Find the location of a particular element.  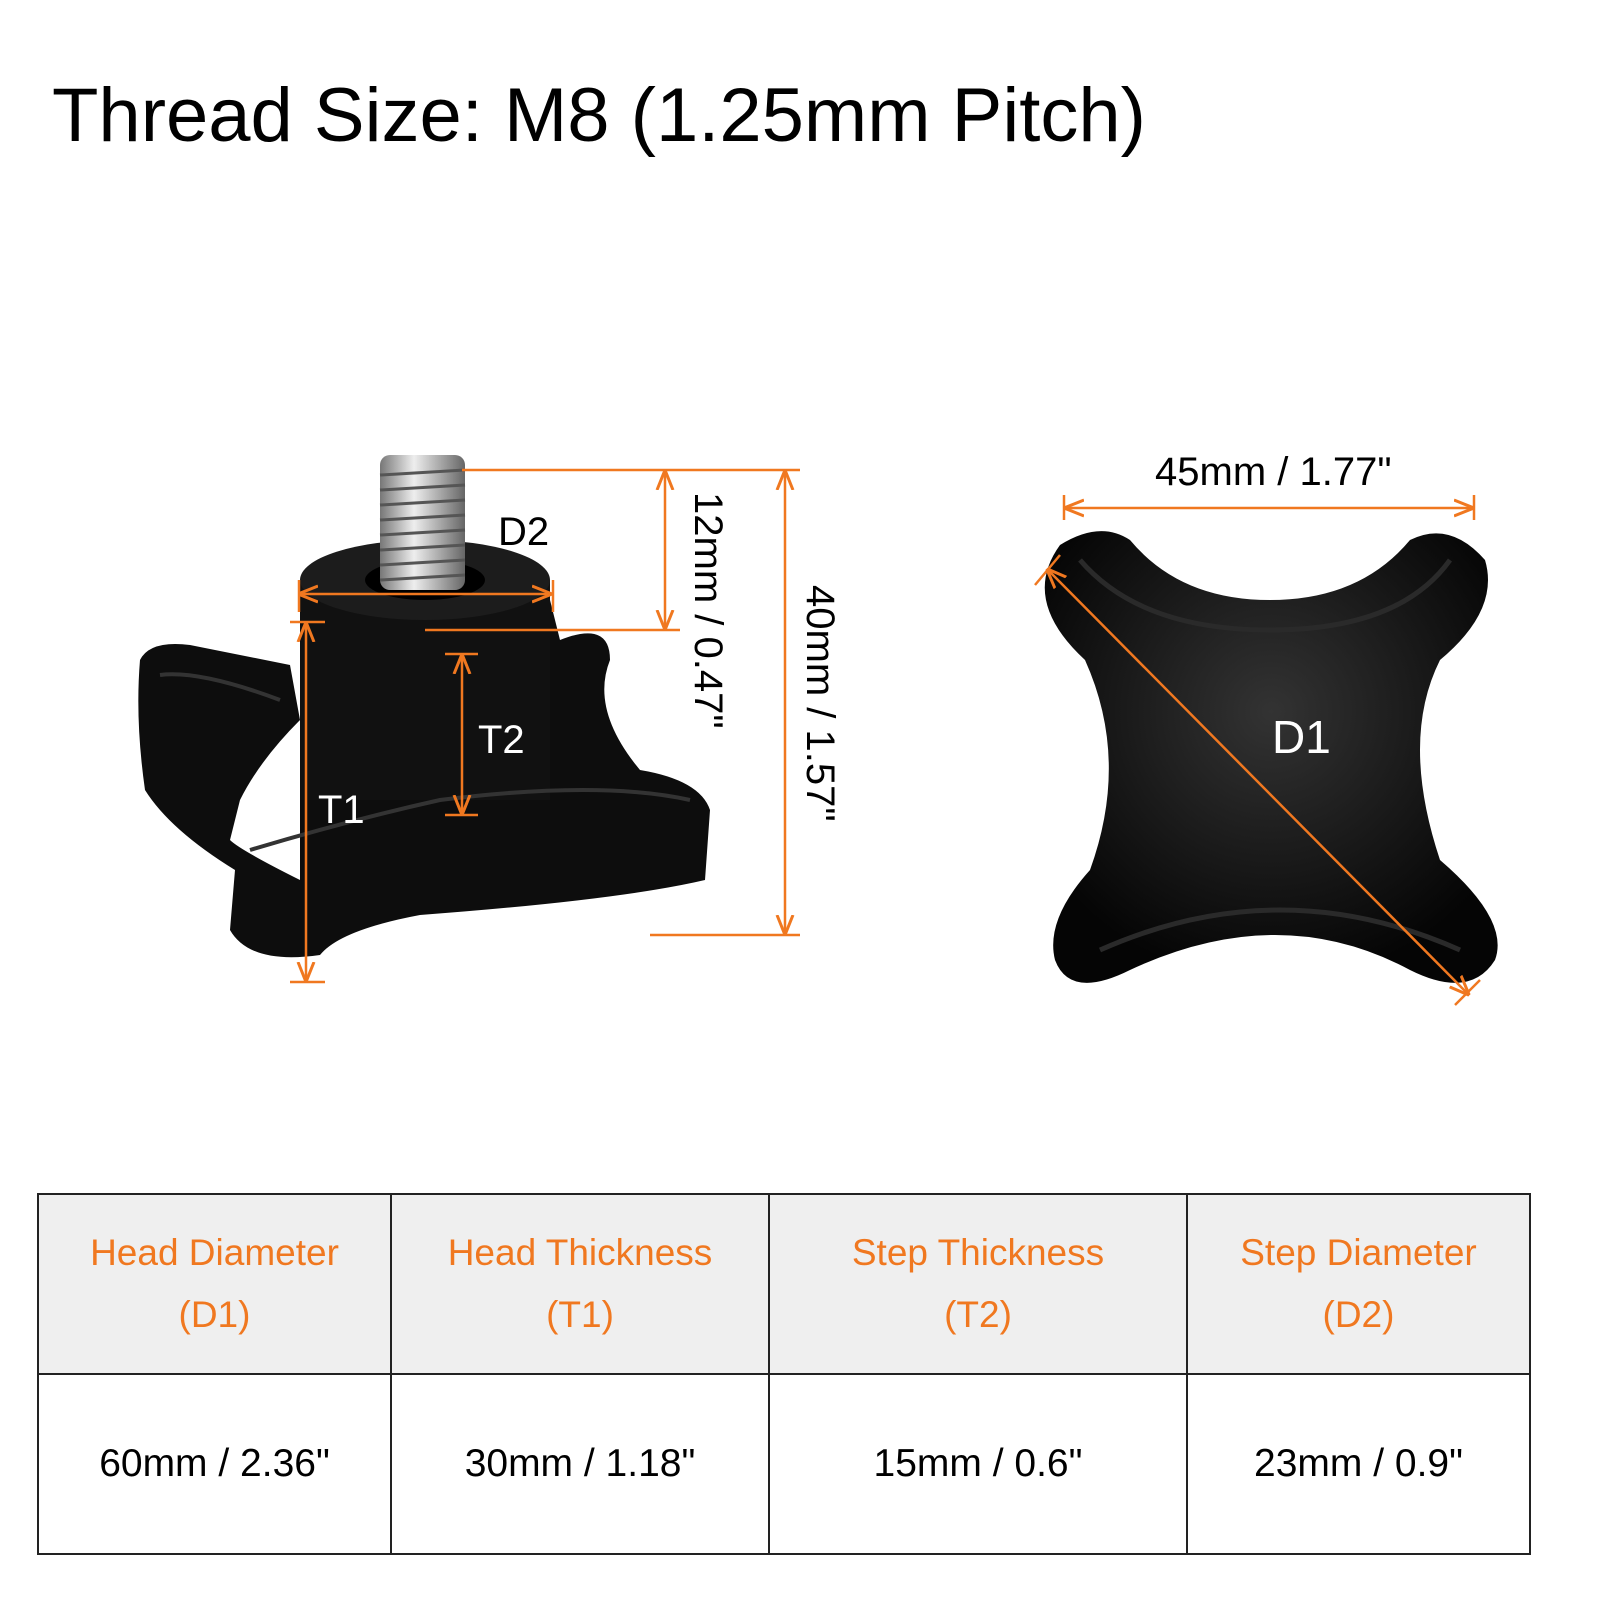

side-view-knob is located at coordinates (424, 706).